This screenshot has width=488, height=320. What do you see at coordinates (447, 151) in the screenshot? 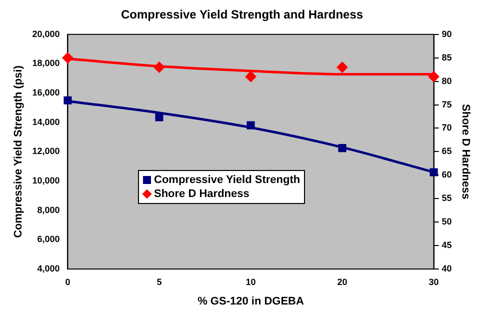
I see `y2-tick-label: 65` at bounding box center [447, 151].